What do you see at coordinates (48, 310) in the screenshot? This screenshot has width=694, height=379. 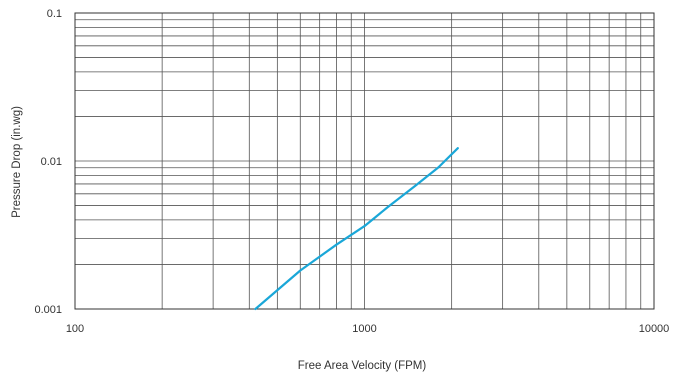 I see `y-tick-label: 0.001` at bounding box center [48, 310].